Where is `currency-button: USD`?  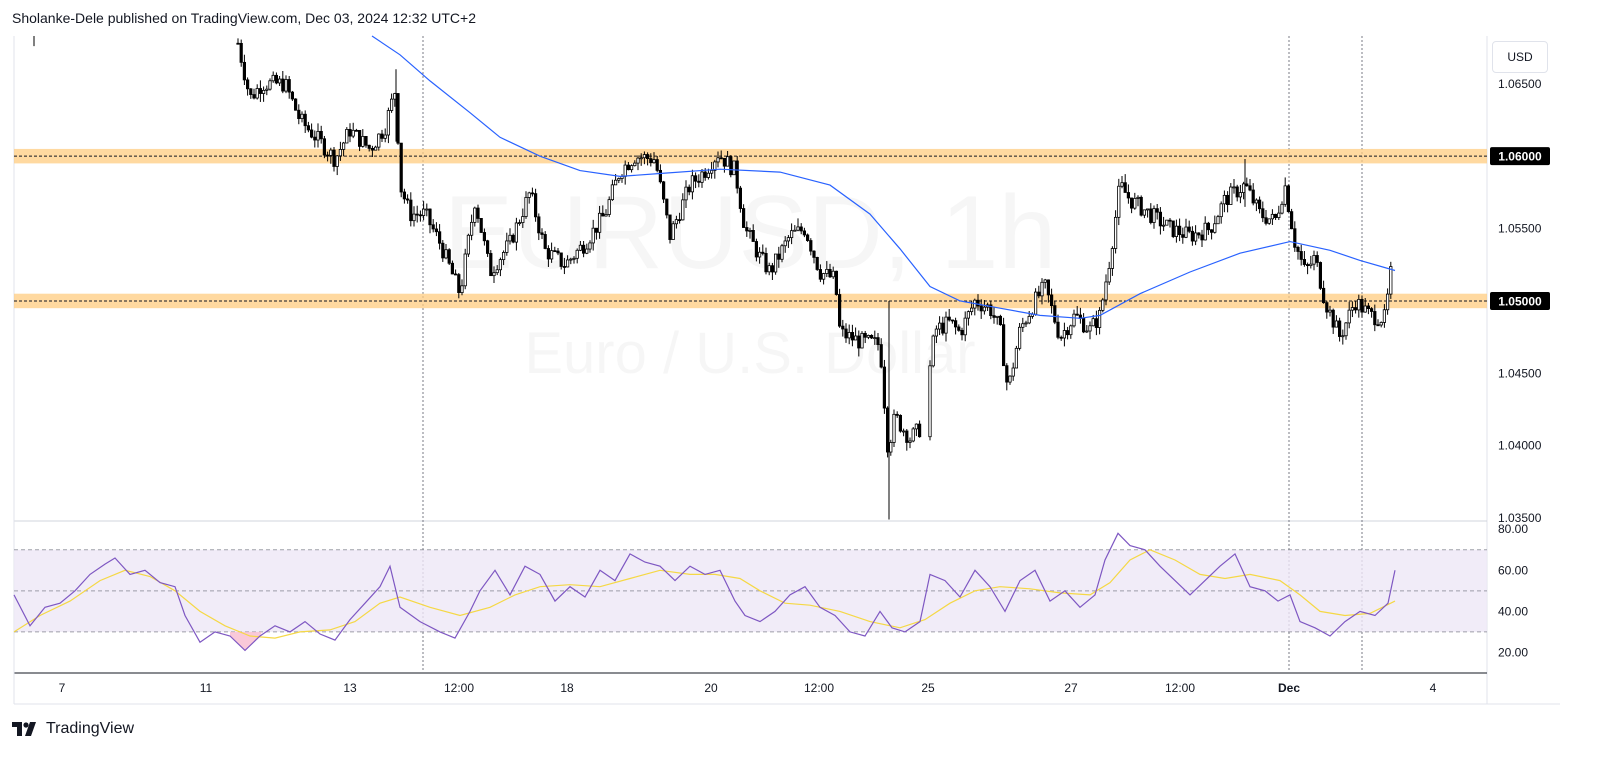
currency-button: USD is located at coordinates (1520, 57).